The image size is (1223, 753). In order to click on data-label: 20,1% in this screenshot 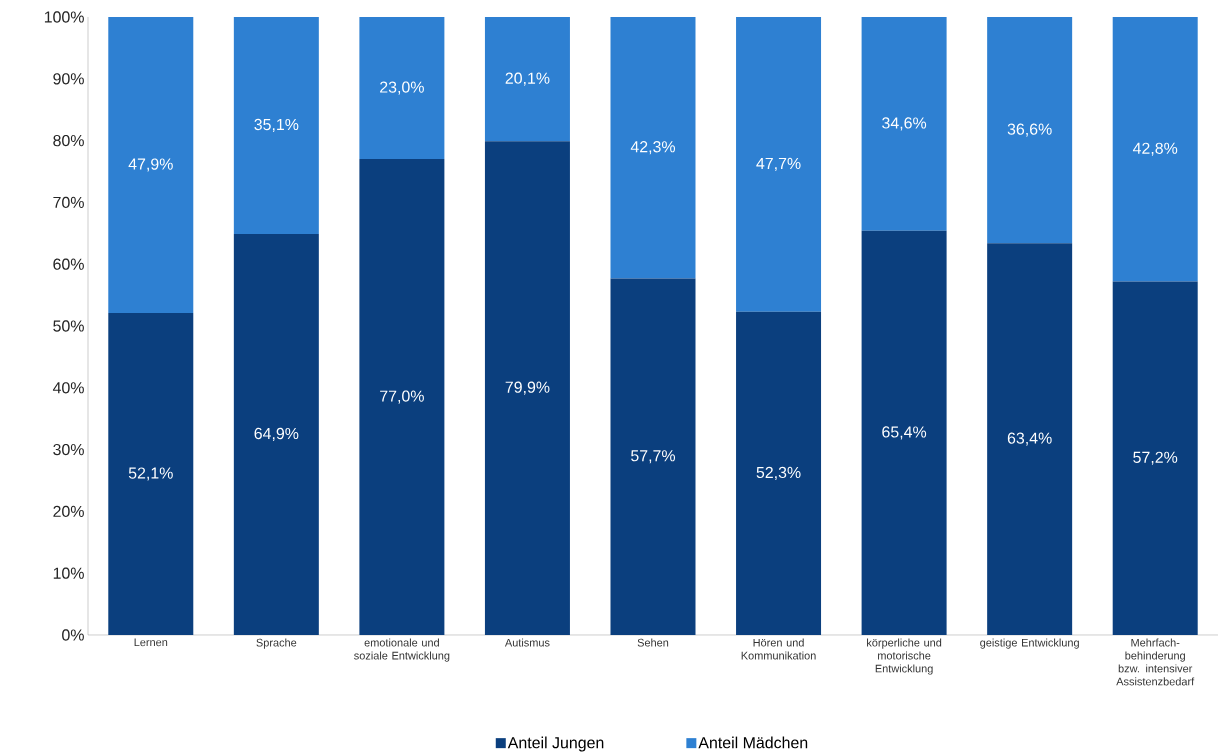, I will do `click(527, 79)`.